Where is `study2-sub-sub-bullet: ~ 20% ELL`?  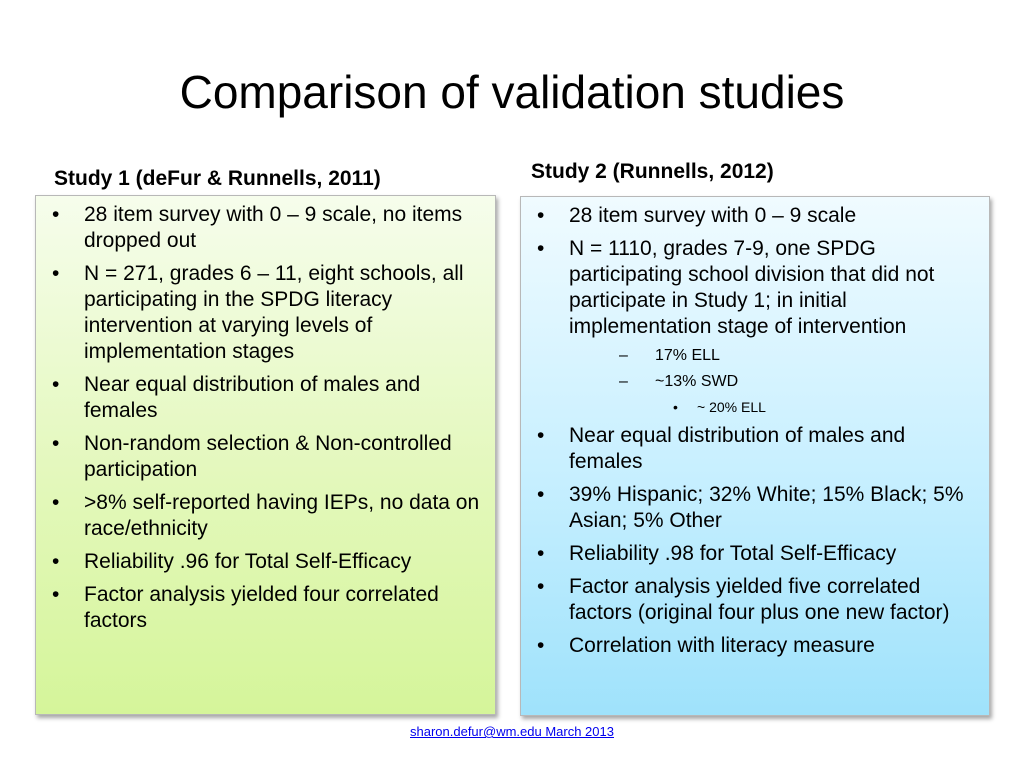 study2-sub-sub-bullet: ~ 20% ELL is located at coordinates (772, 407).